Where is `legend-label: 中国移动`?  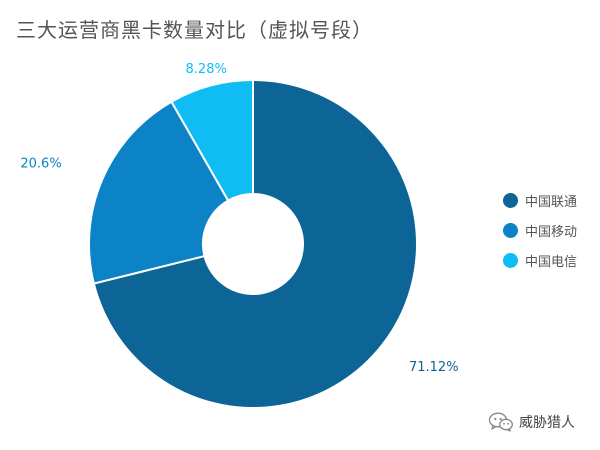
legend-label: 中国移动 is located at coordinates (551, 232).